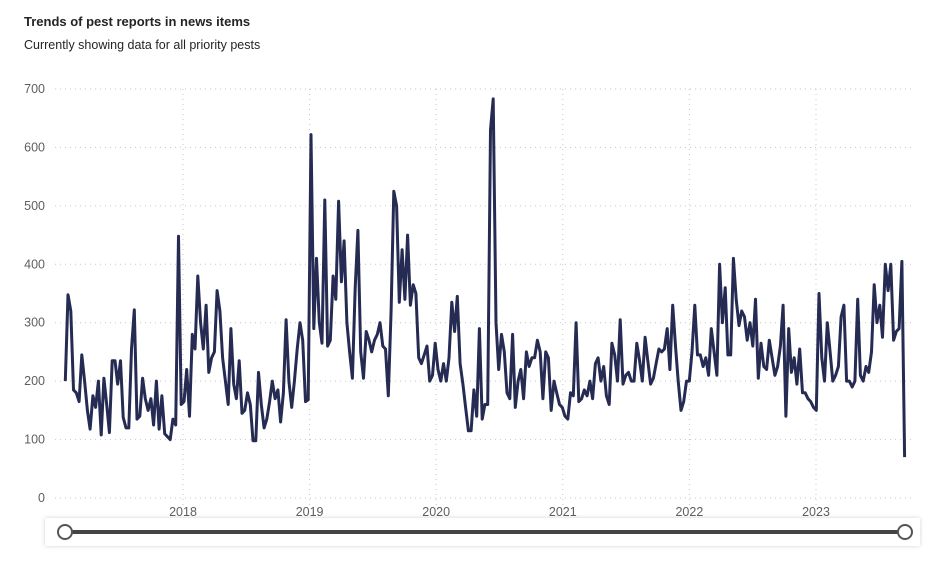 This screenshot has height=568, width=949. What do you see at coordinates (34, 264) in the screenshot?
I see `y-tick-label: 400` at bounding box center [34, 264].